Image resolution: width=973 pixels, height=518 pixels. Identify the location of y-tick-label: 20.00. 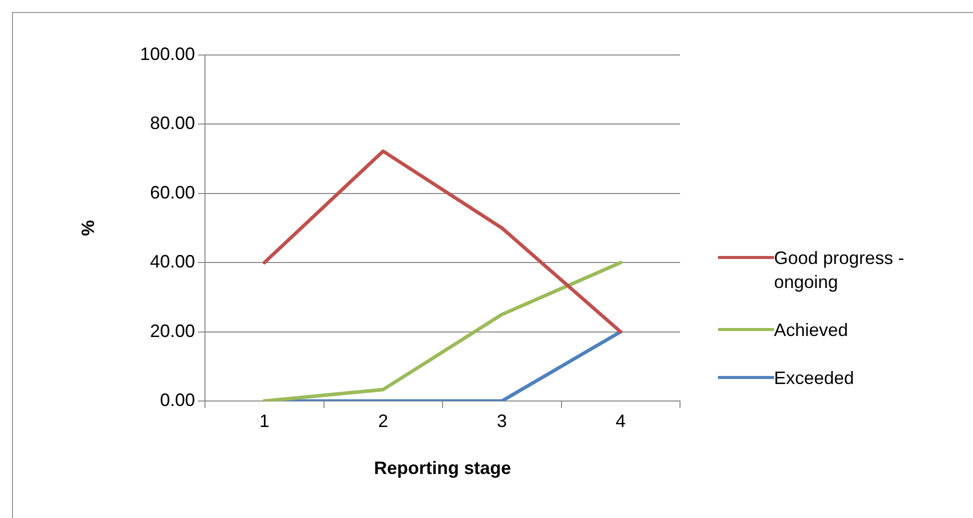
(172, 330).